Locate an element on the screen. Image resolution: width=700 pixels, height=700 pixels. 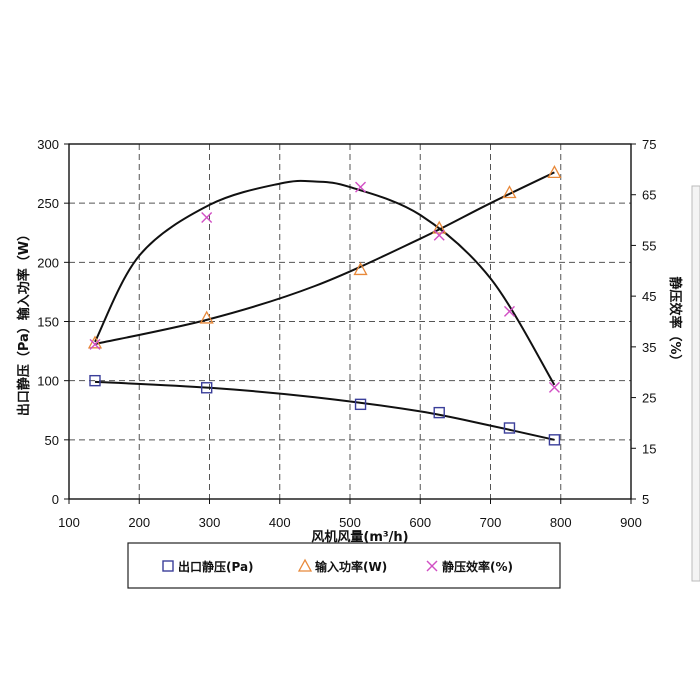
left-y-tick-label: 250 is located at coordinates (48, 203).